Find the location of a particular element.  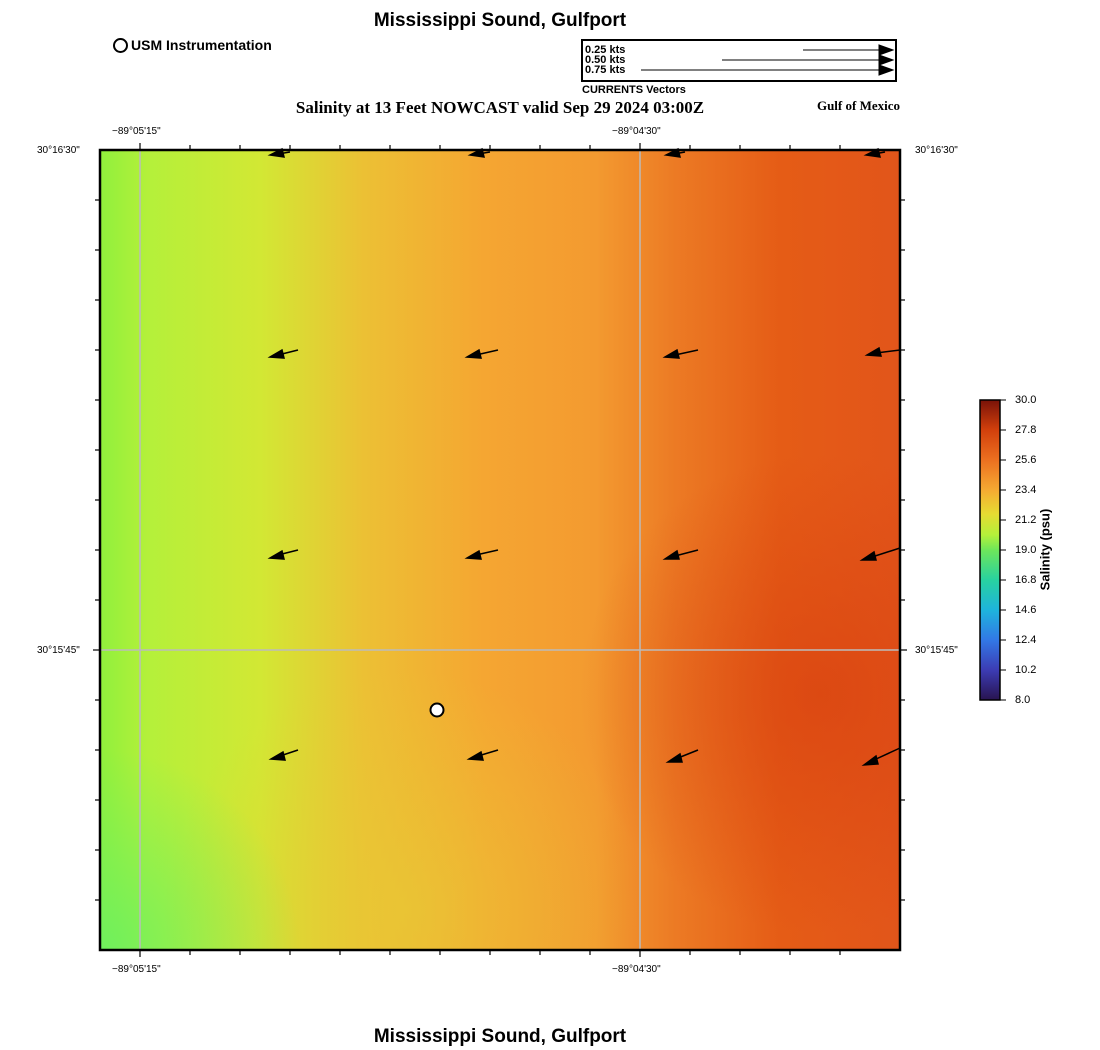

colorbar-tick-label: 8.0 is located at coordinates (1023, 700).